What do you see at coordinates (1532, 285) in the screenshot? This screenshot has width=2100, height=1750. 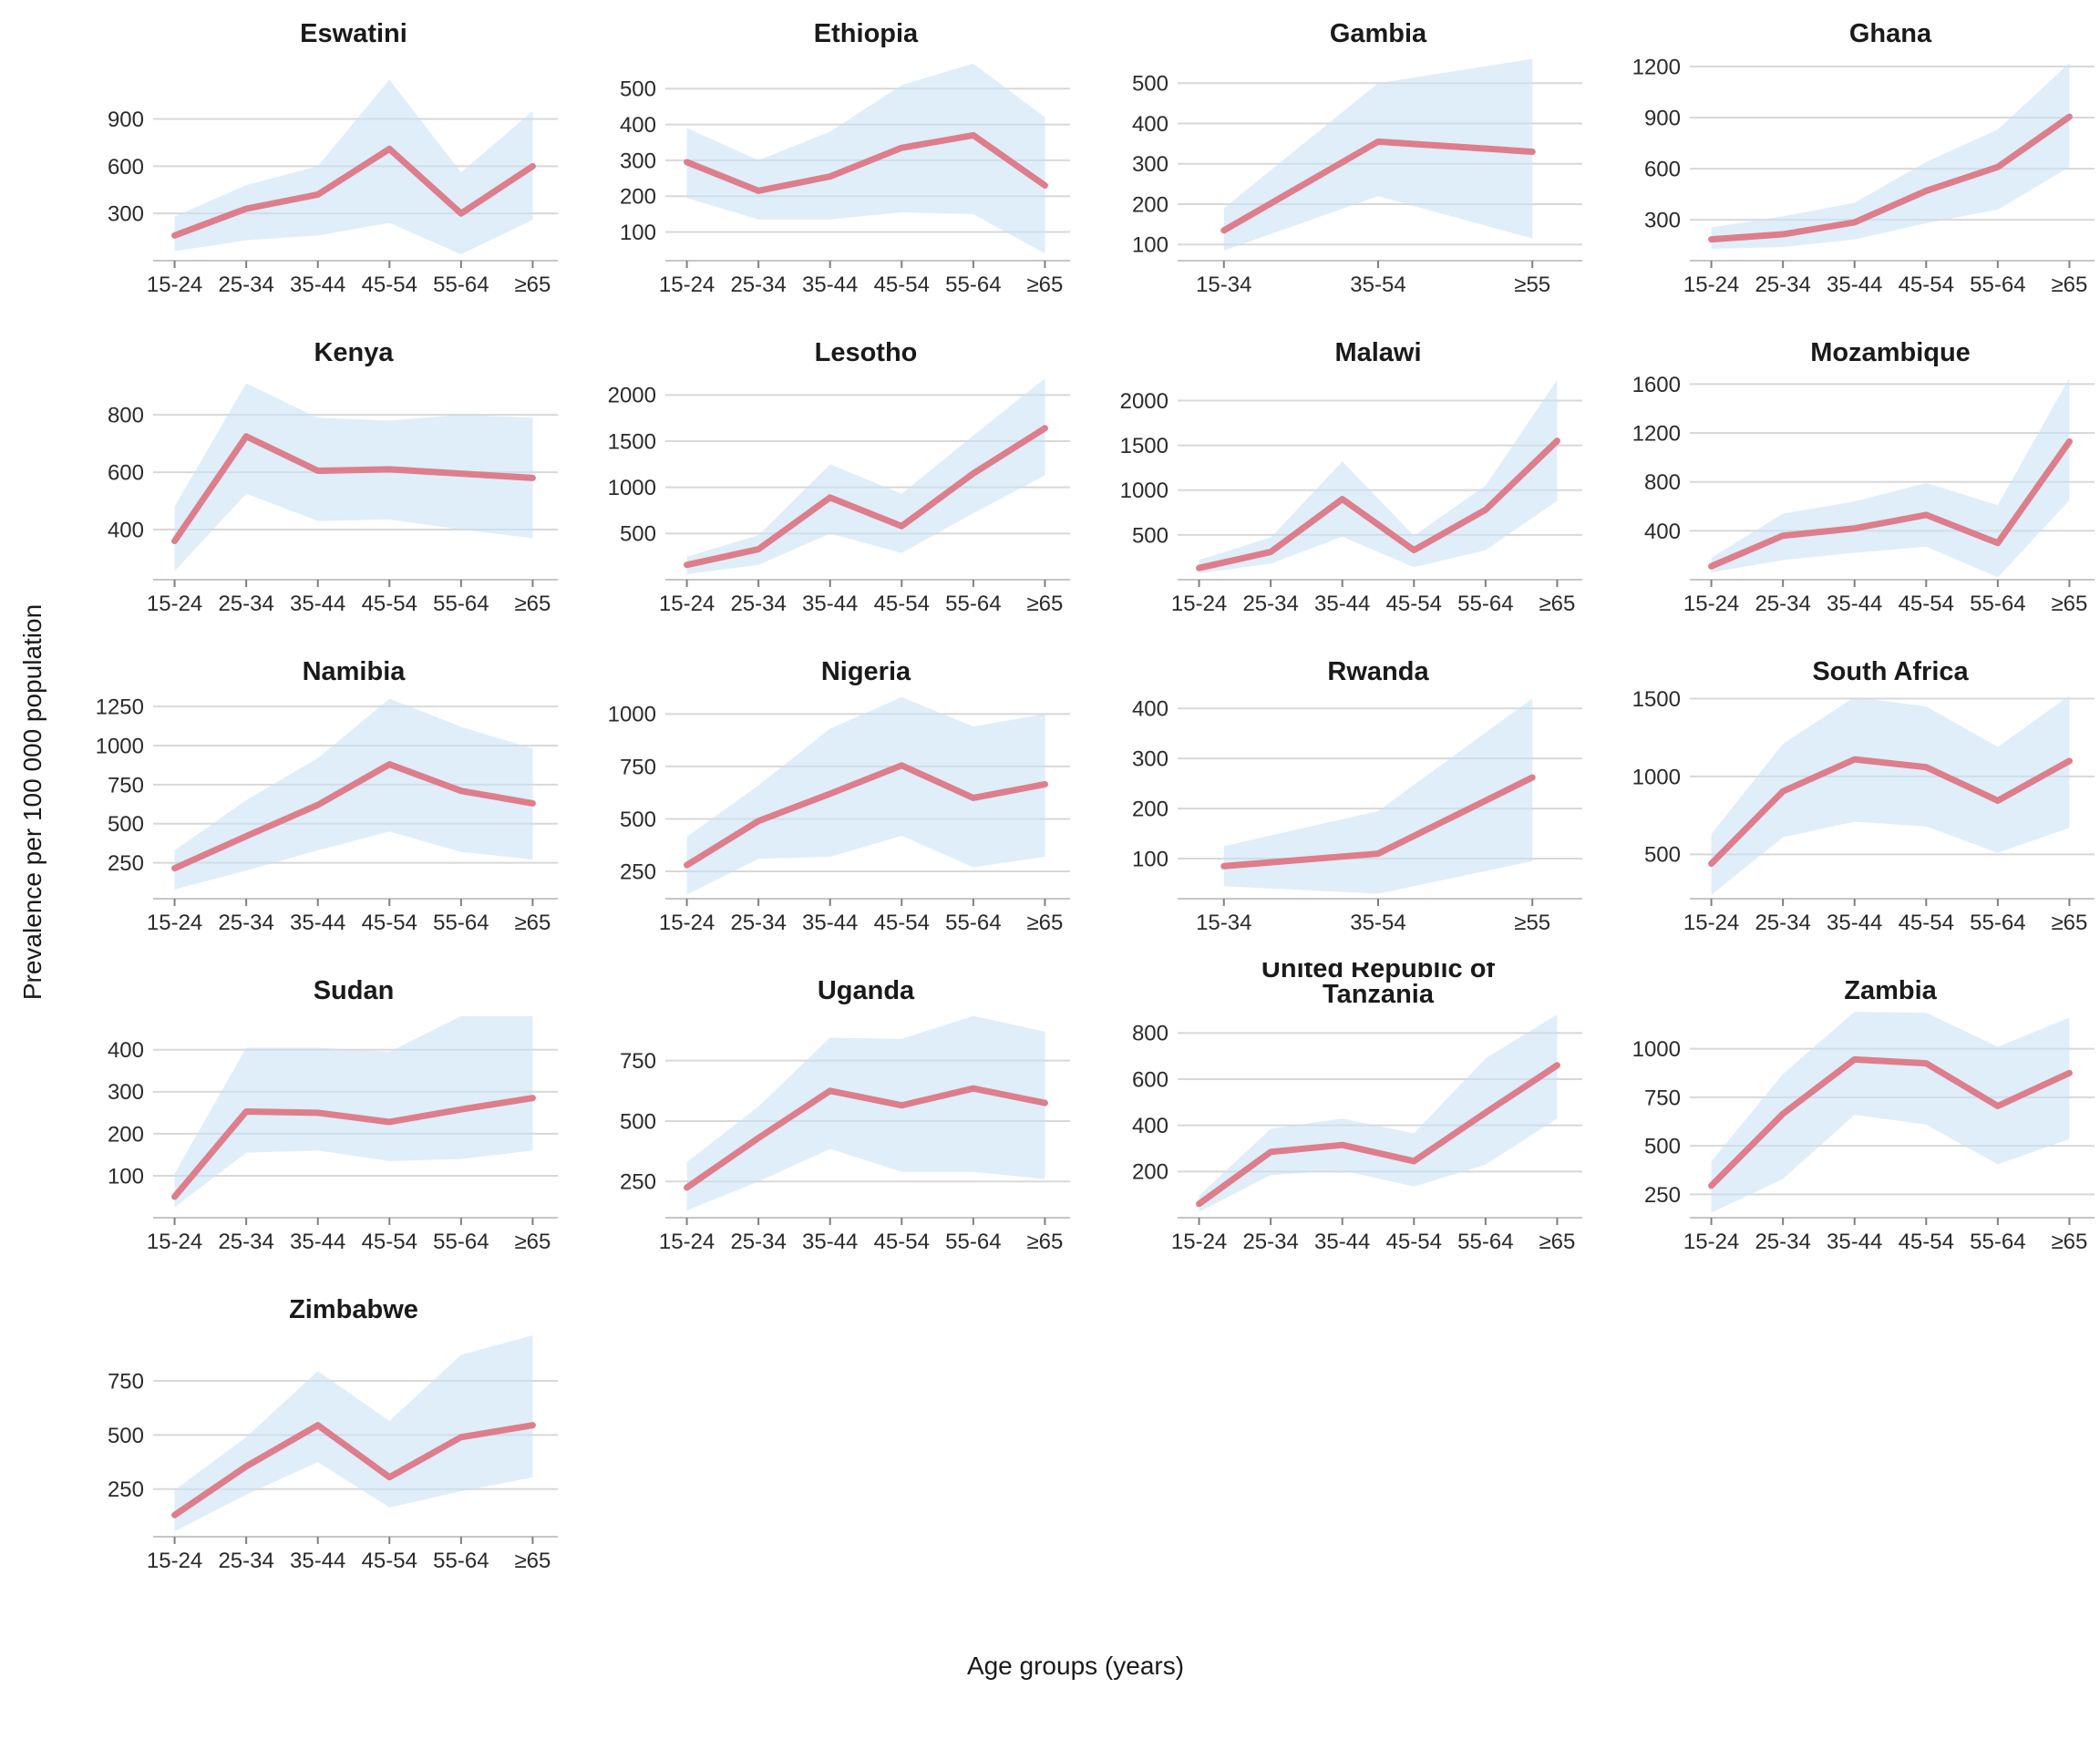 I see `x-tick-label: ≥55` at bounding box center [1532, 285].